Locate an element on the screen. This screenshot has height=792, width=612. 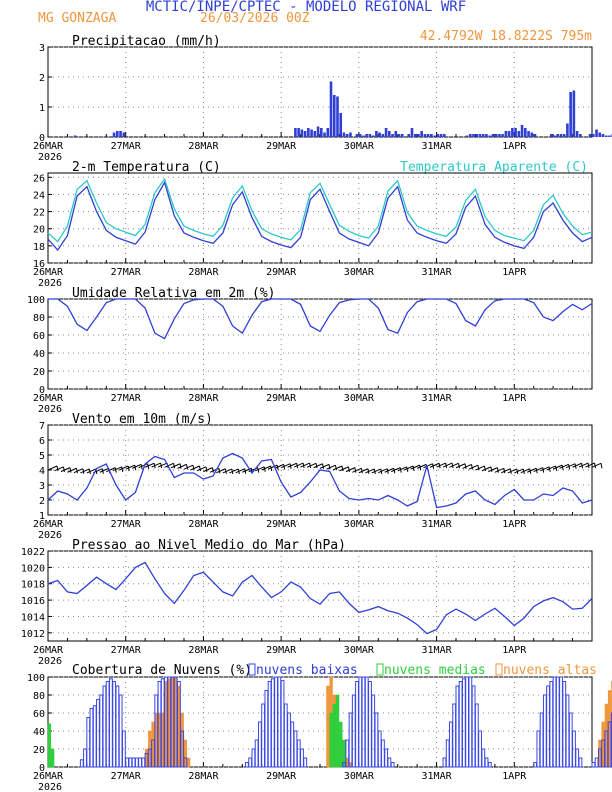
y-tick-label-pressure: 1012 is located at coordinates (33, 634).